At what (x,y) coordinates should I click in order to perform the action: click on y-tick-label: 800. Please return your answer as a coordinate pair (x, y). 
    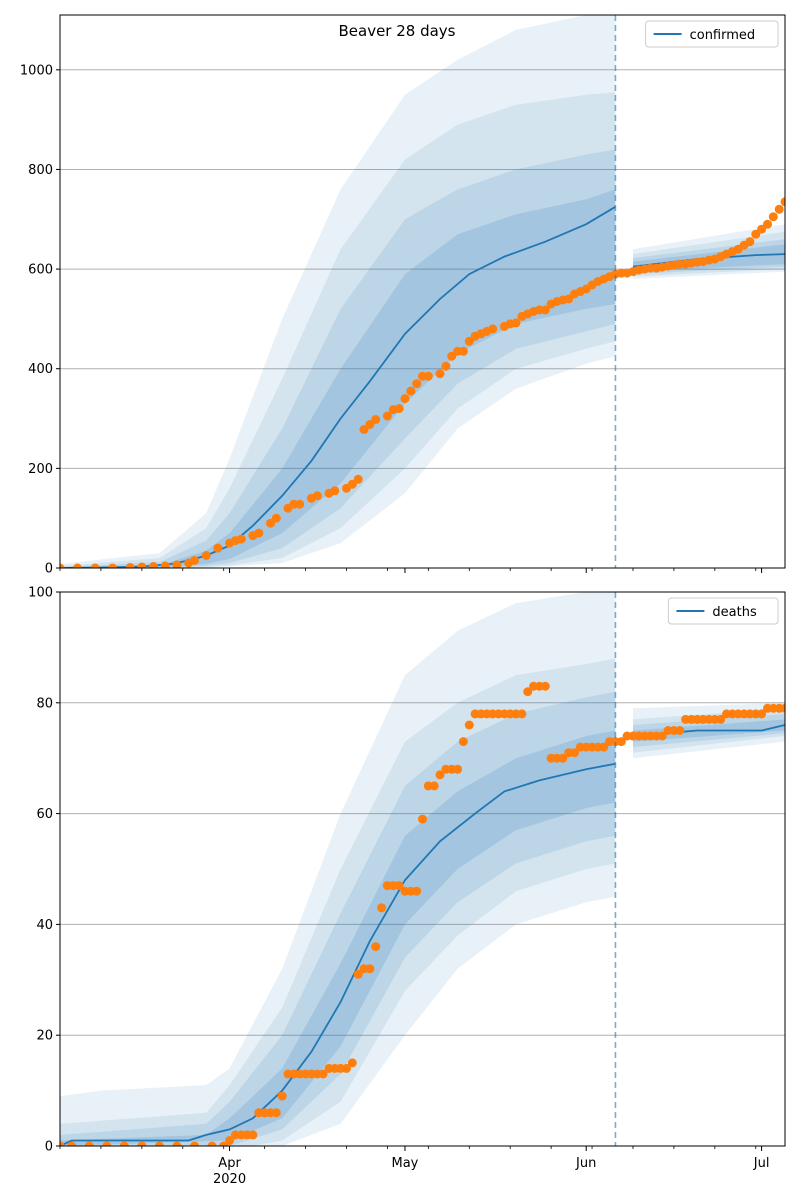
    Looking at the image, I should click on (40, 170).